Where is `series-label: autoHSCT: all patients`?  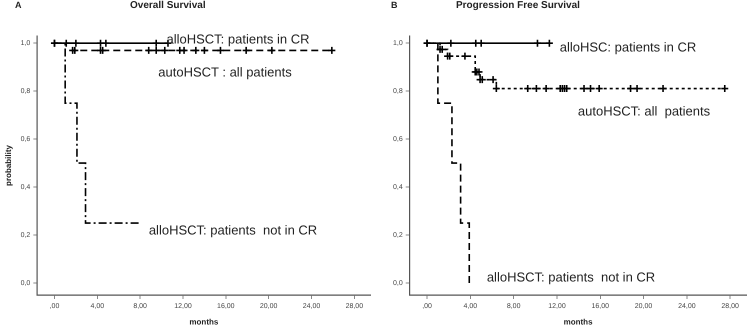
series-label: autoHSCT: all patients is located at coordinates (644, 111).